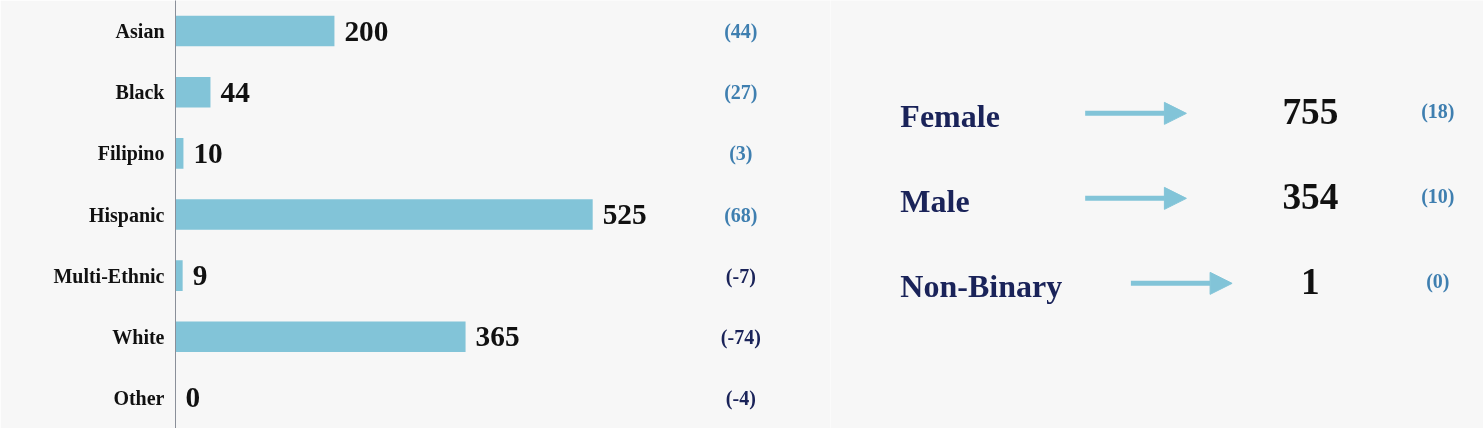 This screenshot has height=428, width=1483. Describe the element at coordinates (109, 275) in the screenshot. I see `y-tick-label: Multi-Ethnic` at that location.